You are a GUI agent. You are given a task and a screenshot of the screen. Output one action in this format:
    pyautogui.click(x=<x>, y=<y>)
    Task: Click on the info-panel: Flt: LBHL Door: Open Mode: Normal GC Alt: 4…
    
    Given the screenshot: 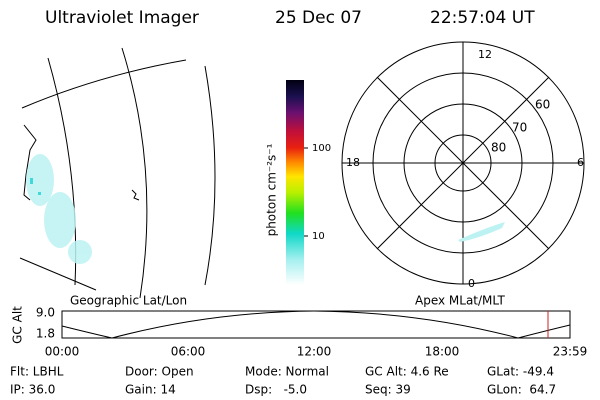 What is the action you would take?
    pyautogui.click(x=283, y=381)
    